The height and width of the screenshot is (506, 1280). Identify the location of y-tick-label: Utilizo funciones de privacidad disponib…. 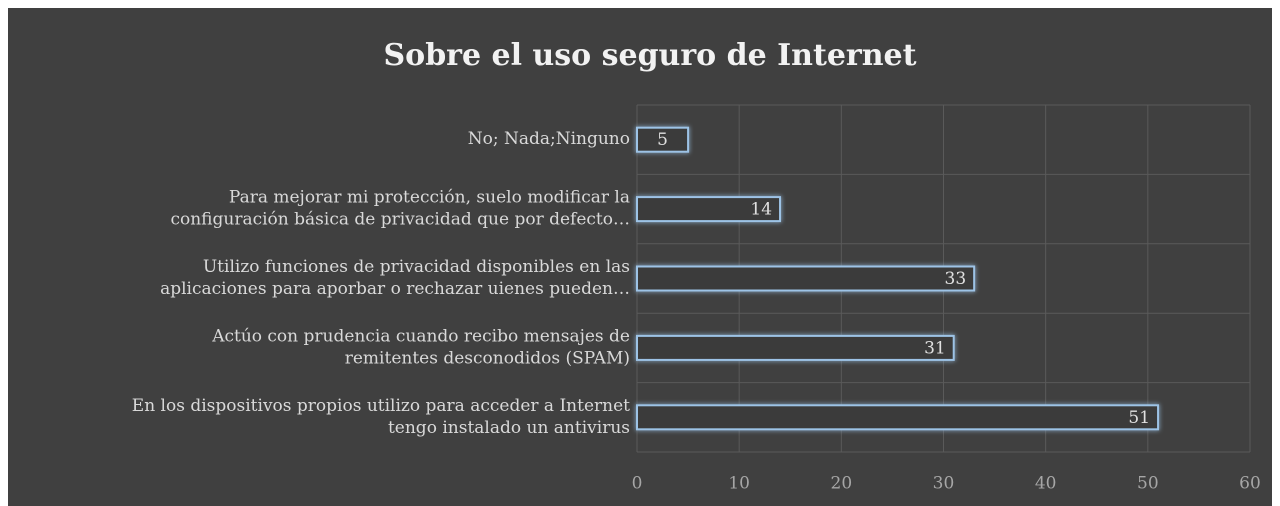
(416, 267).